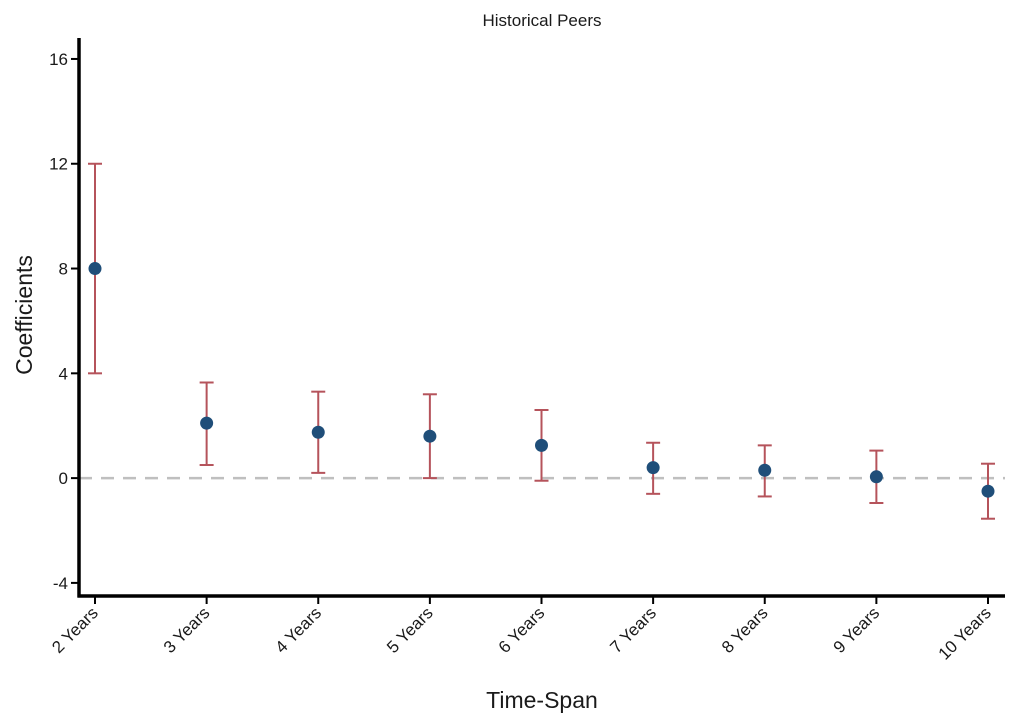 The height and width of the screenshot is (718, 1020). Describe the element at coordinates (58, 164) in the screenshot. I see `y-tick-label: 12` at that location.